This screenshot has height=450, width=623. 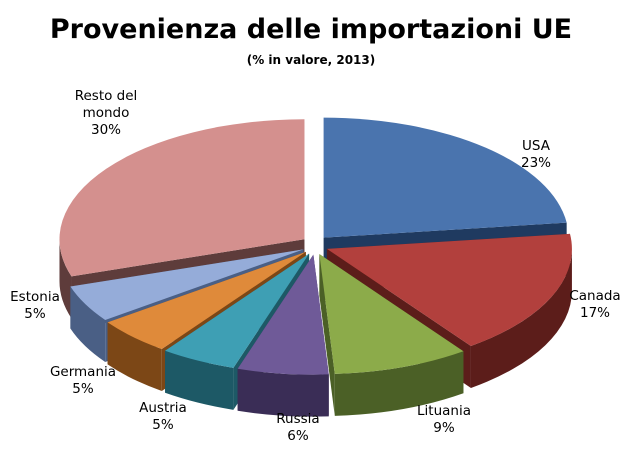 I want to click on slice-label-estonia-percent: 5%, so click(x=35, y=314).